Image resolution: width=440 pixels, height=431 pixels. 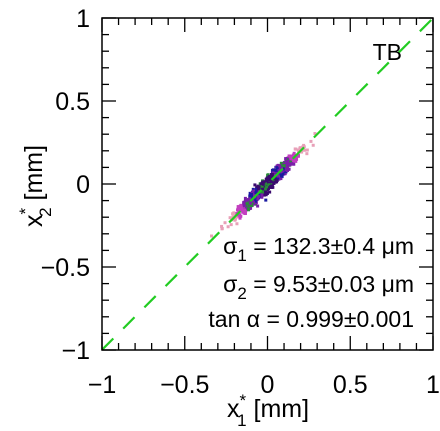 What do you see at coordinates (233, 409) in the screenshot?
I see `x-axis-label-main: x` at bounding box center [233, 409].